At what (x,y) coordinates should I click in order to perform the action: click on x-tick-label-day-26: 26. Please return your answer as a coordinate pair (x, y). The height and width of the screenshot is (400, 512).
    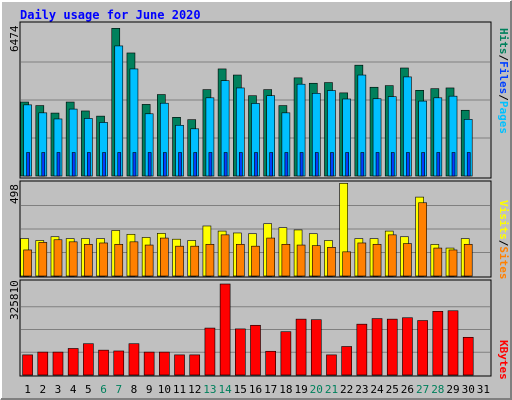
    Looking at the image, I should click on (407, 389).